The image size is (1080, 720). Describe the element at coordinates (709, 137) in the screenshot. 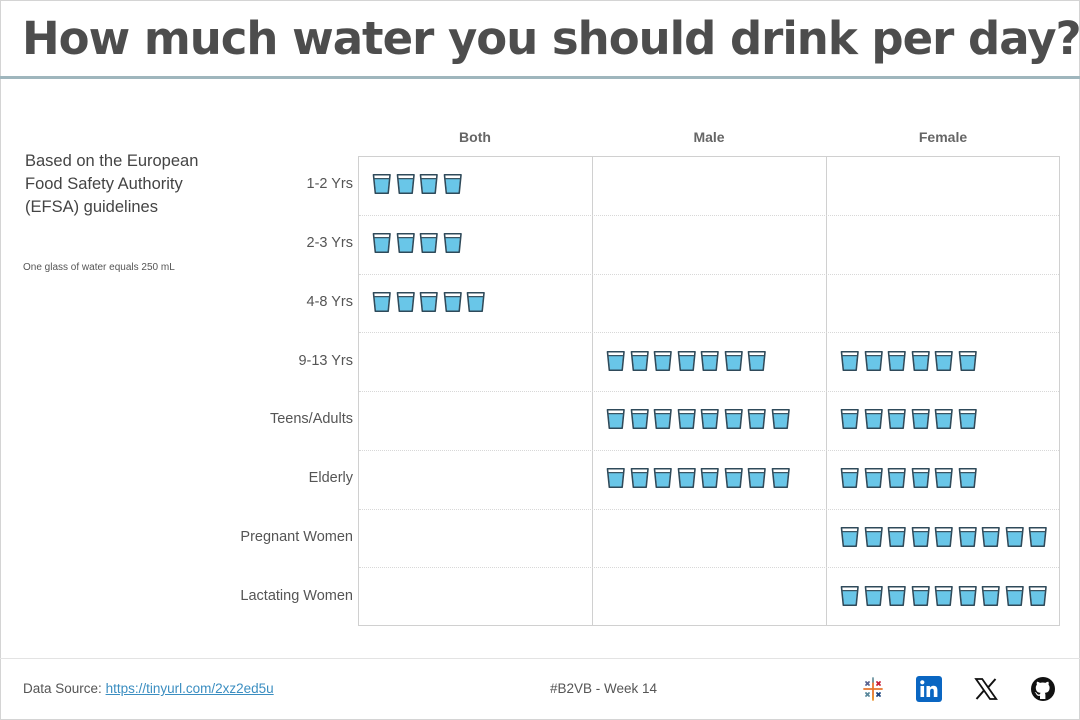

I see `column-header-male: Male` at that location.